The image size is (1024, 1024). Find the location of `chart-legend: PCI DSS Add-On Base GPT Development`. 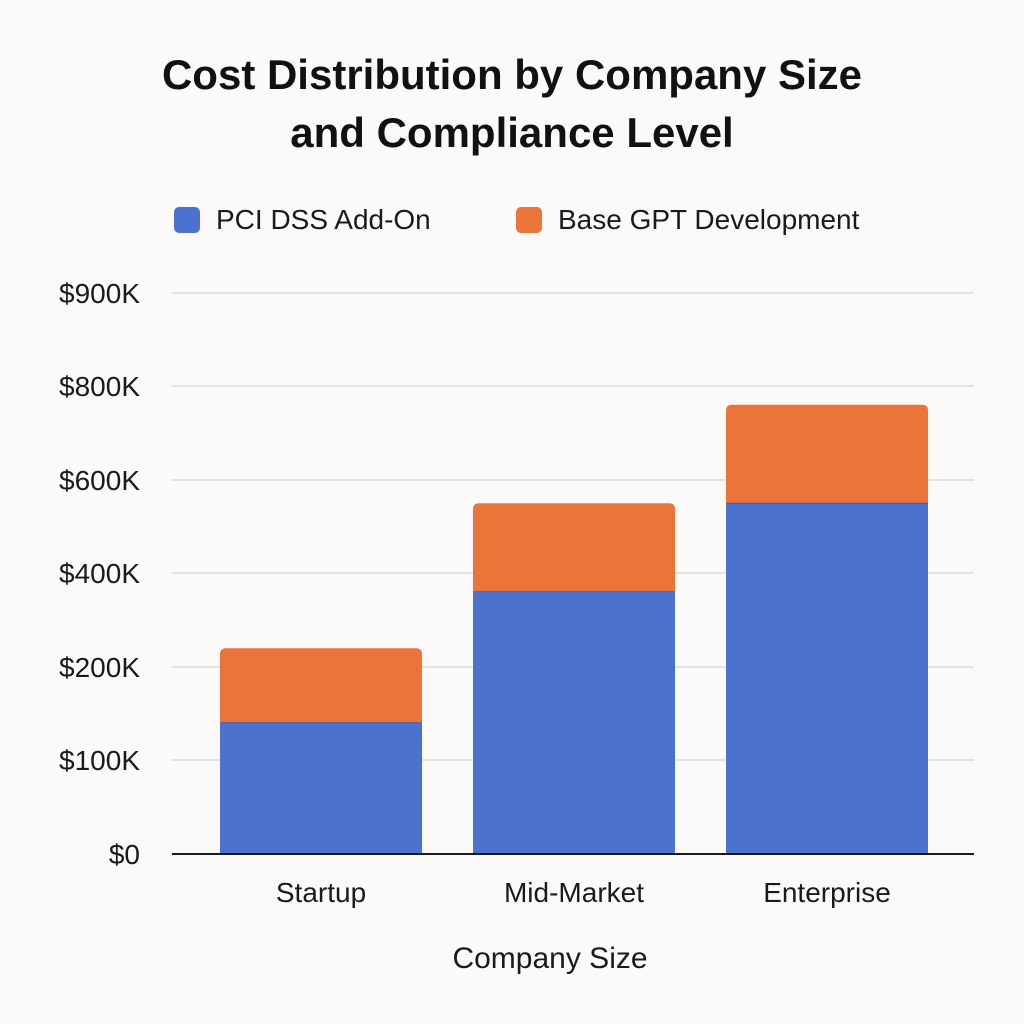

chart-legend: PCI DSS Add-On Base GPT Development is located at coordinates (512, 220).